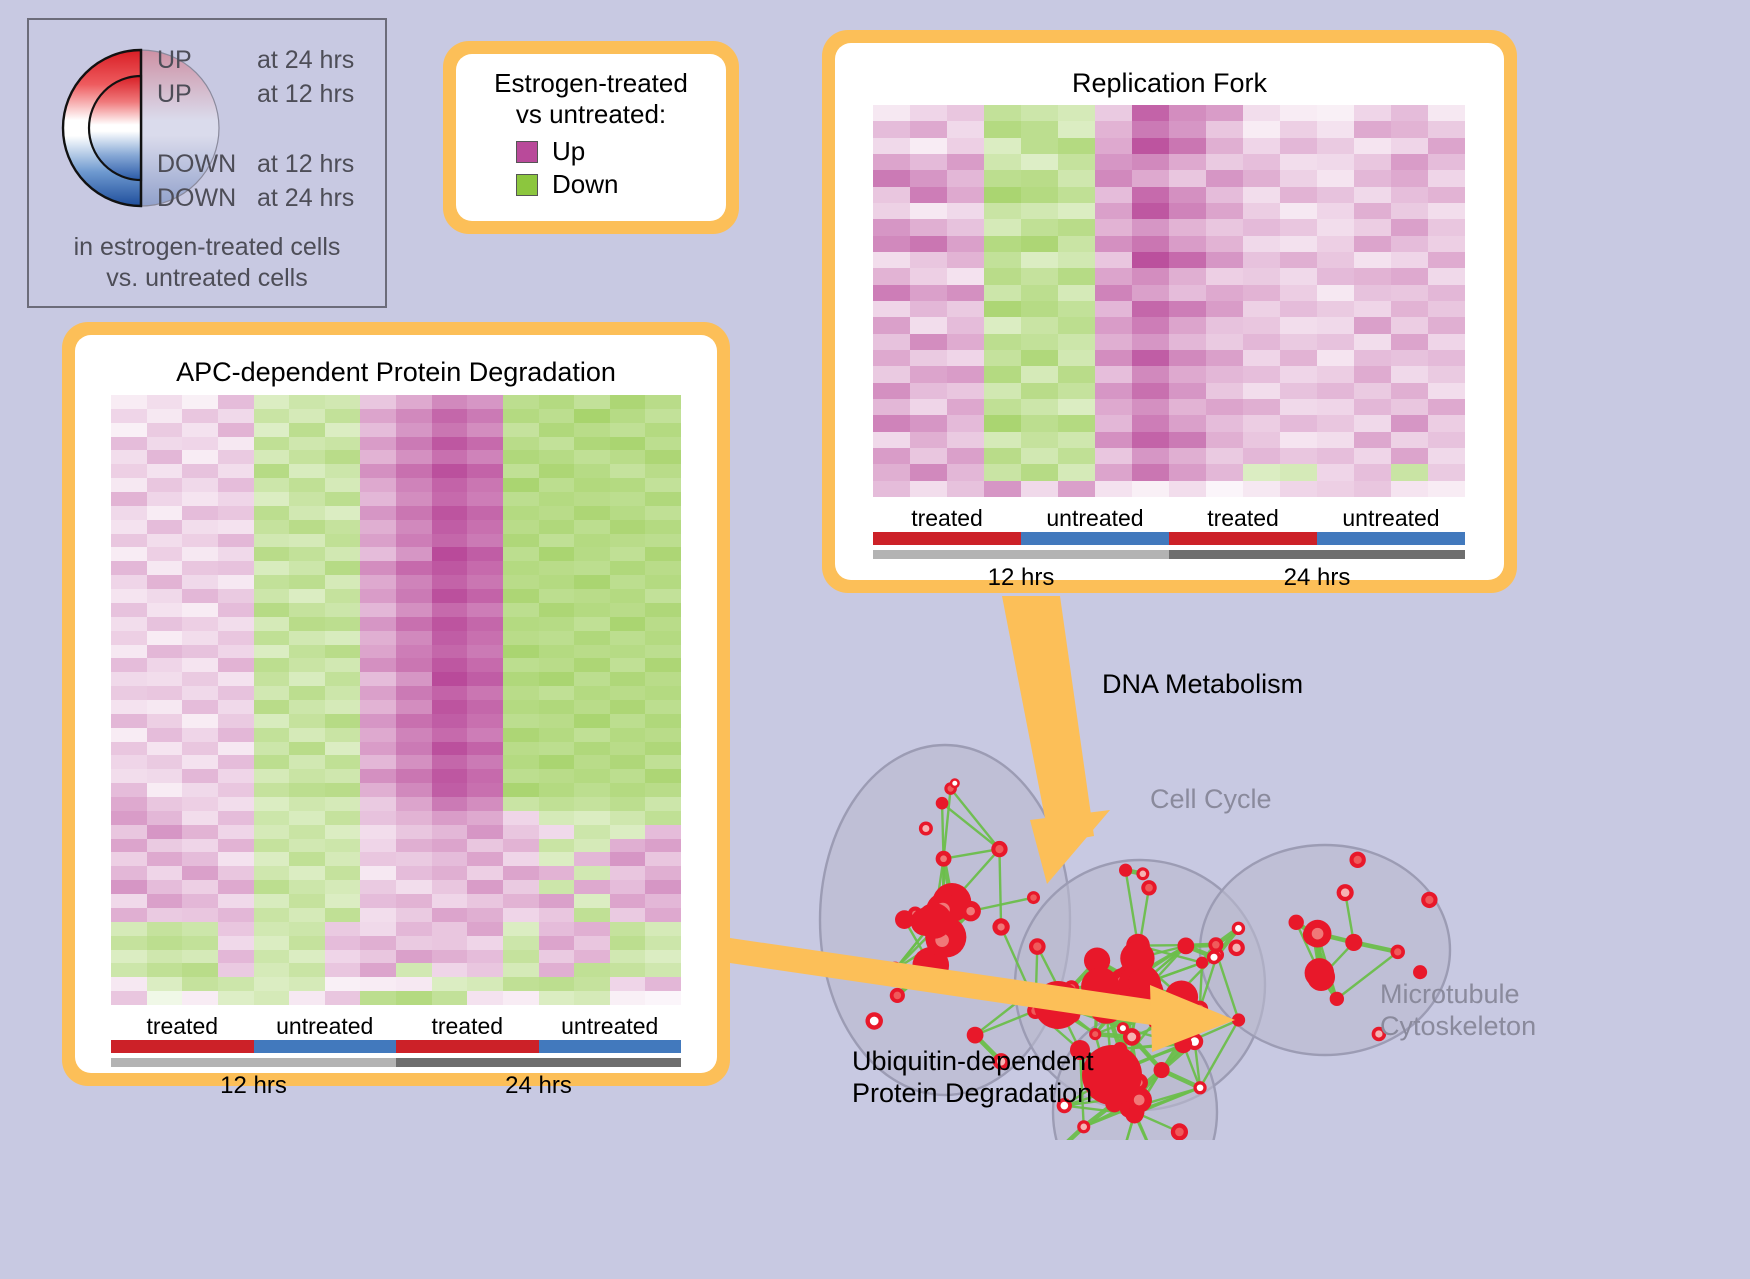  Describe the element at coordinates (527, 184) in the screenshot. I see `down-swatch-icon` at that location.